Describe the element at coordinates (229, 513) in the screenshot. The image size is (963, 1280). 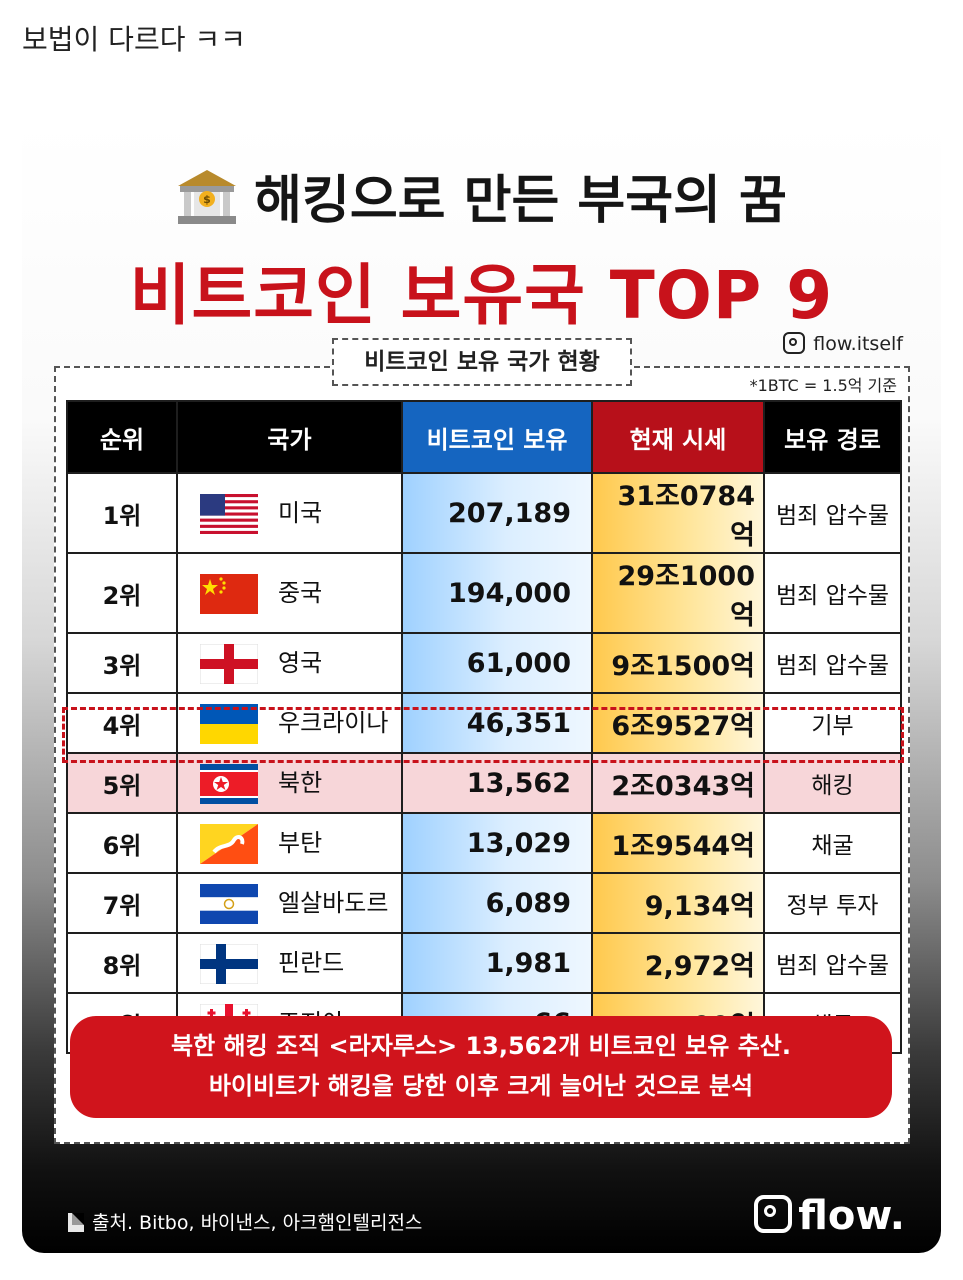
I see `flag-usa-icon` at that location.